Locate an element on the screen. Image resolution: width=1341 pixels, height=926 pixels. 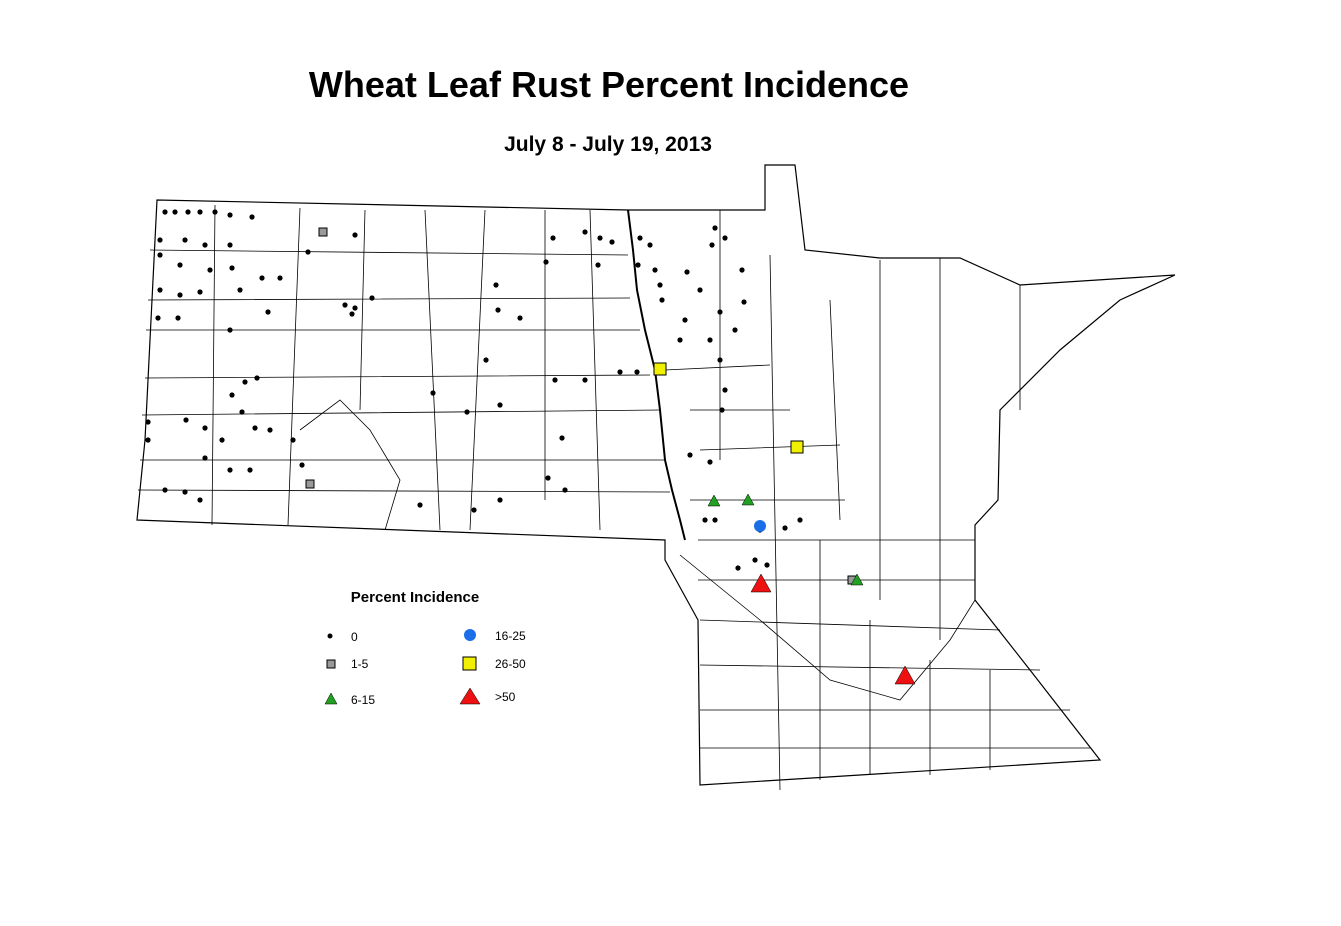
legend-label: 16-25 is located at coordinates (510, 636).